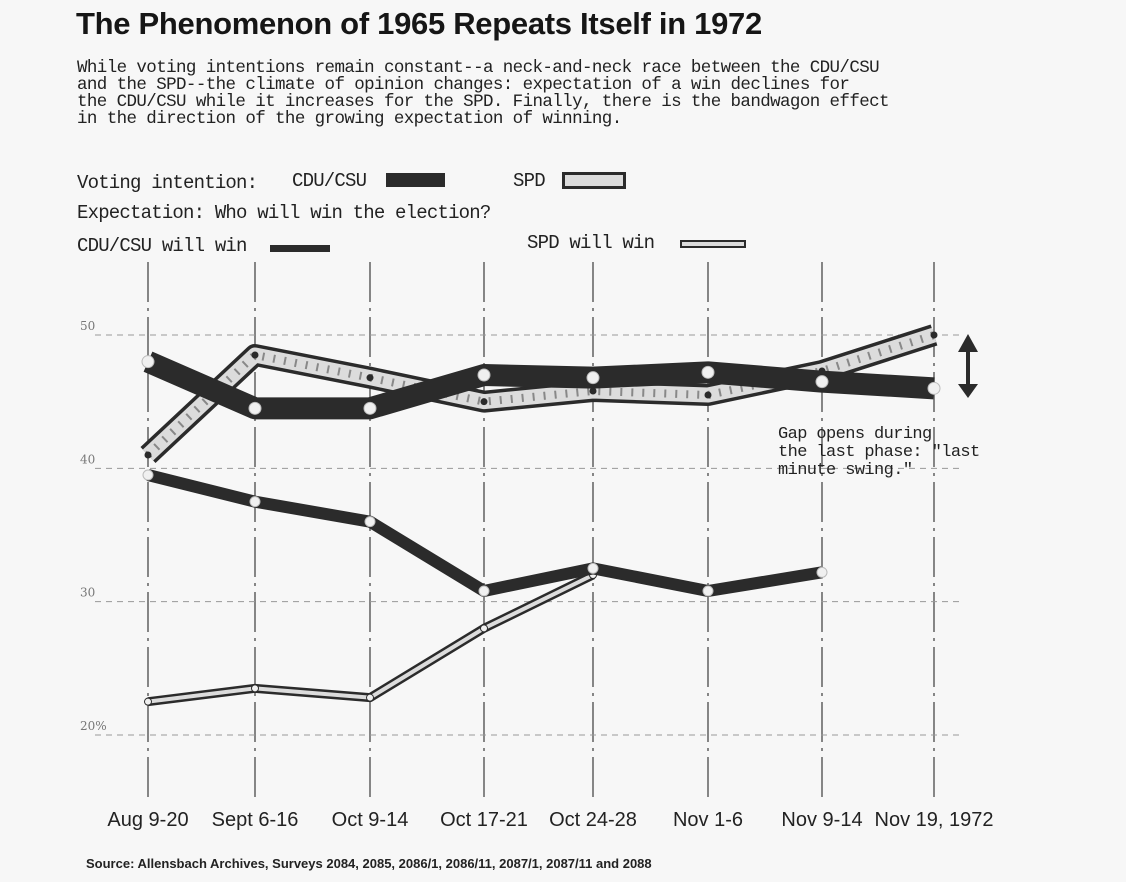 The image size is (1126, 882). Describe the element at coordinates (300, 248) in the screenshot. I see `legend-cdu-win-swatch` at that location.